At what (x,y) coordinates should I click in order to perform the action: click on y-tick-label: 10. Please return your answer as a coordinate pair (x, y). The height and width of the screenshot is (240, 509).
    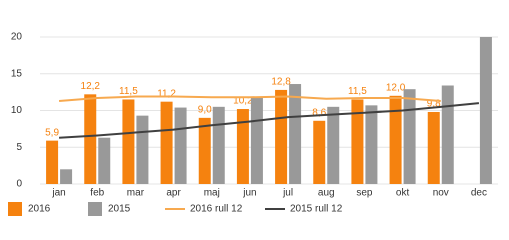
    Looking at the image, I should click on (17, 110).